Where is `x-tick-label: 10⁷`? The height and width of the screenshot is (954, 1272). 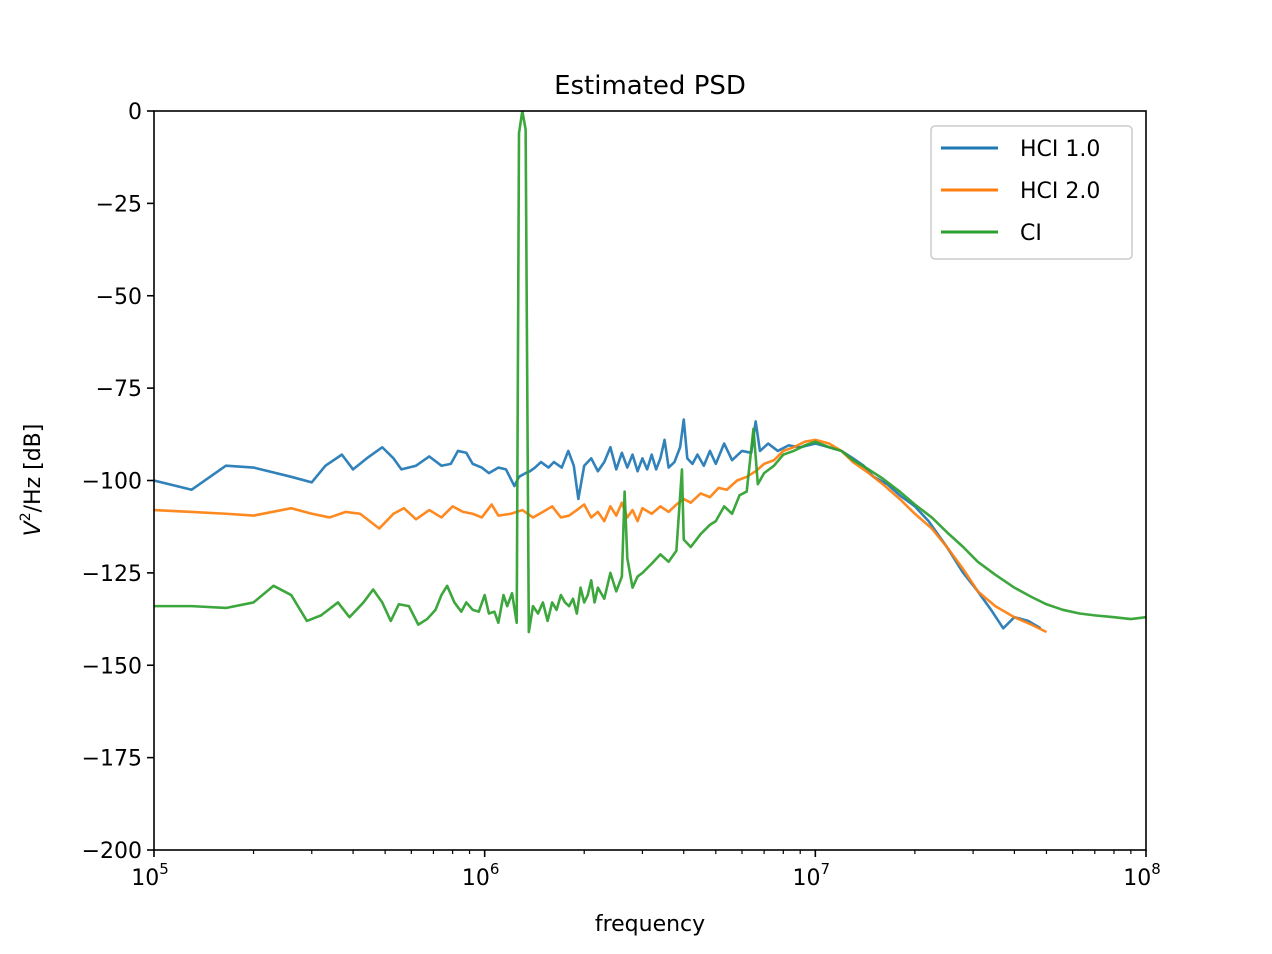 x-tick-label: 10⁷ is located at coordinates (812, 875).